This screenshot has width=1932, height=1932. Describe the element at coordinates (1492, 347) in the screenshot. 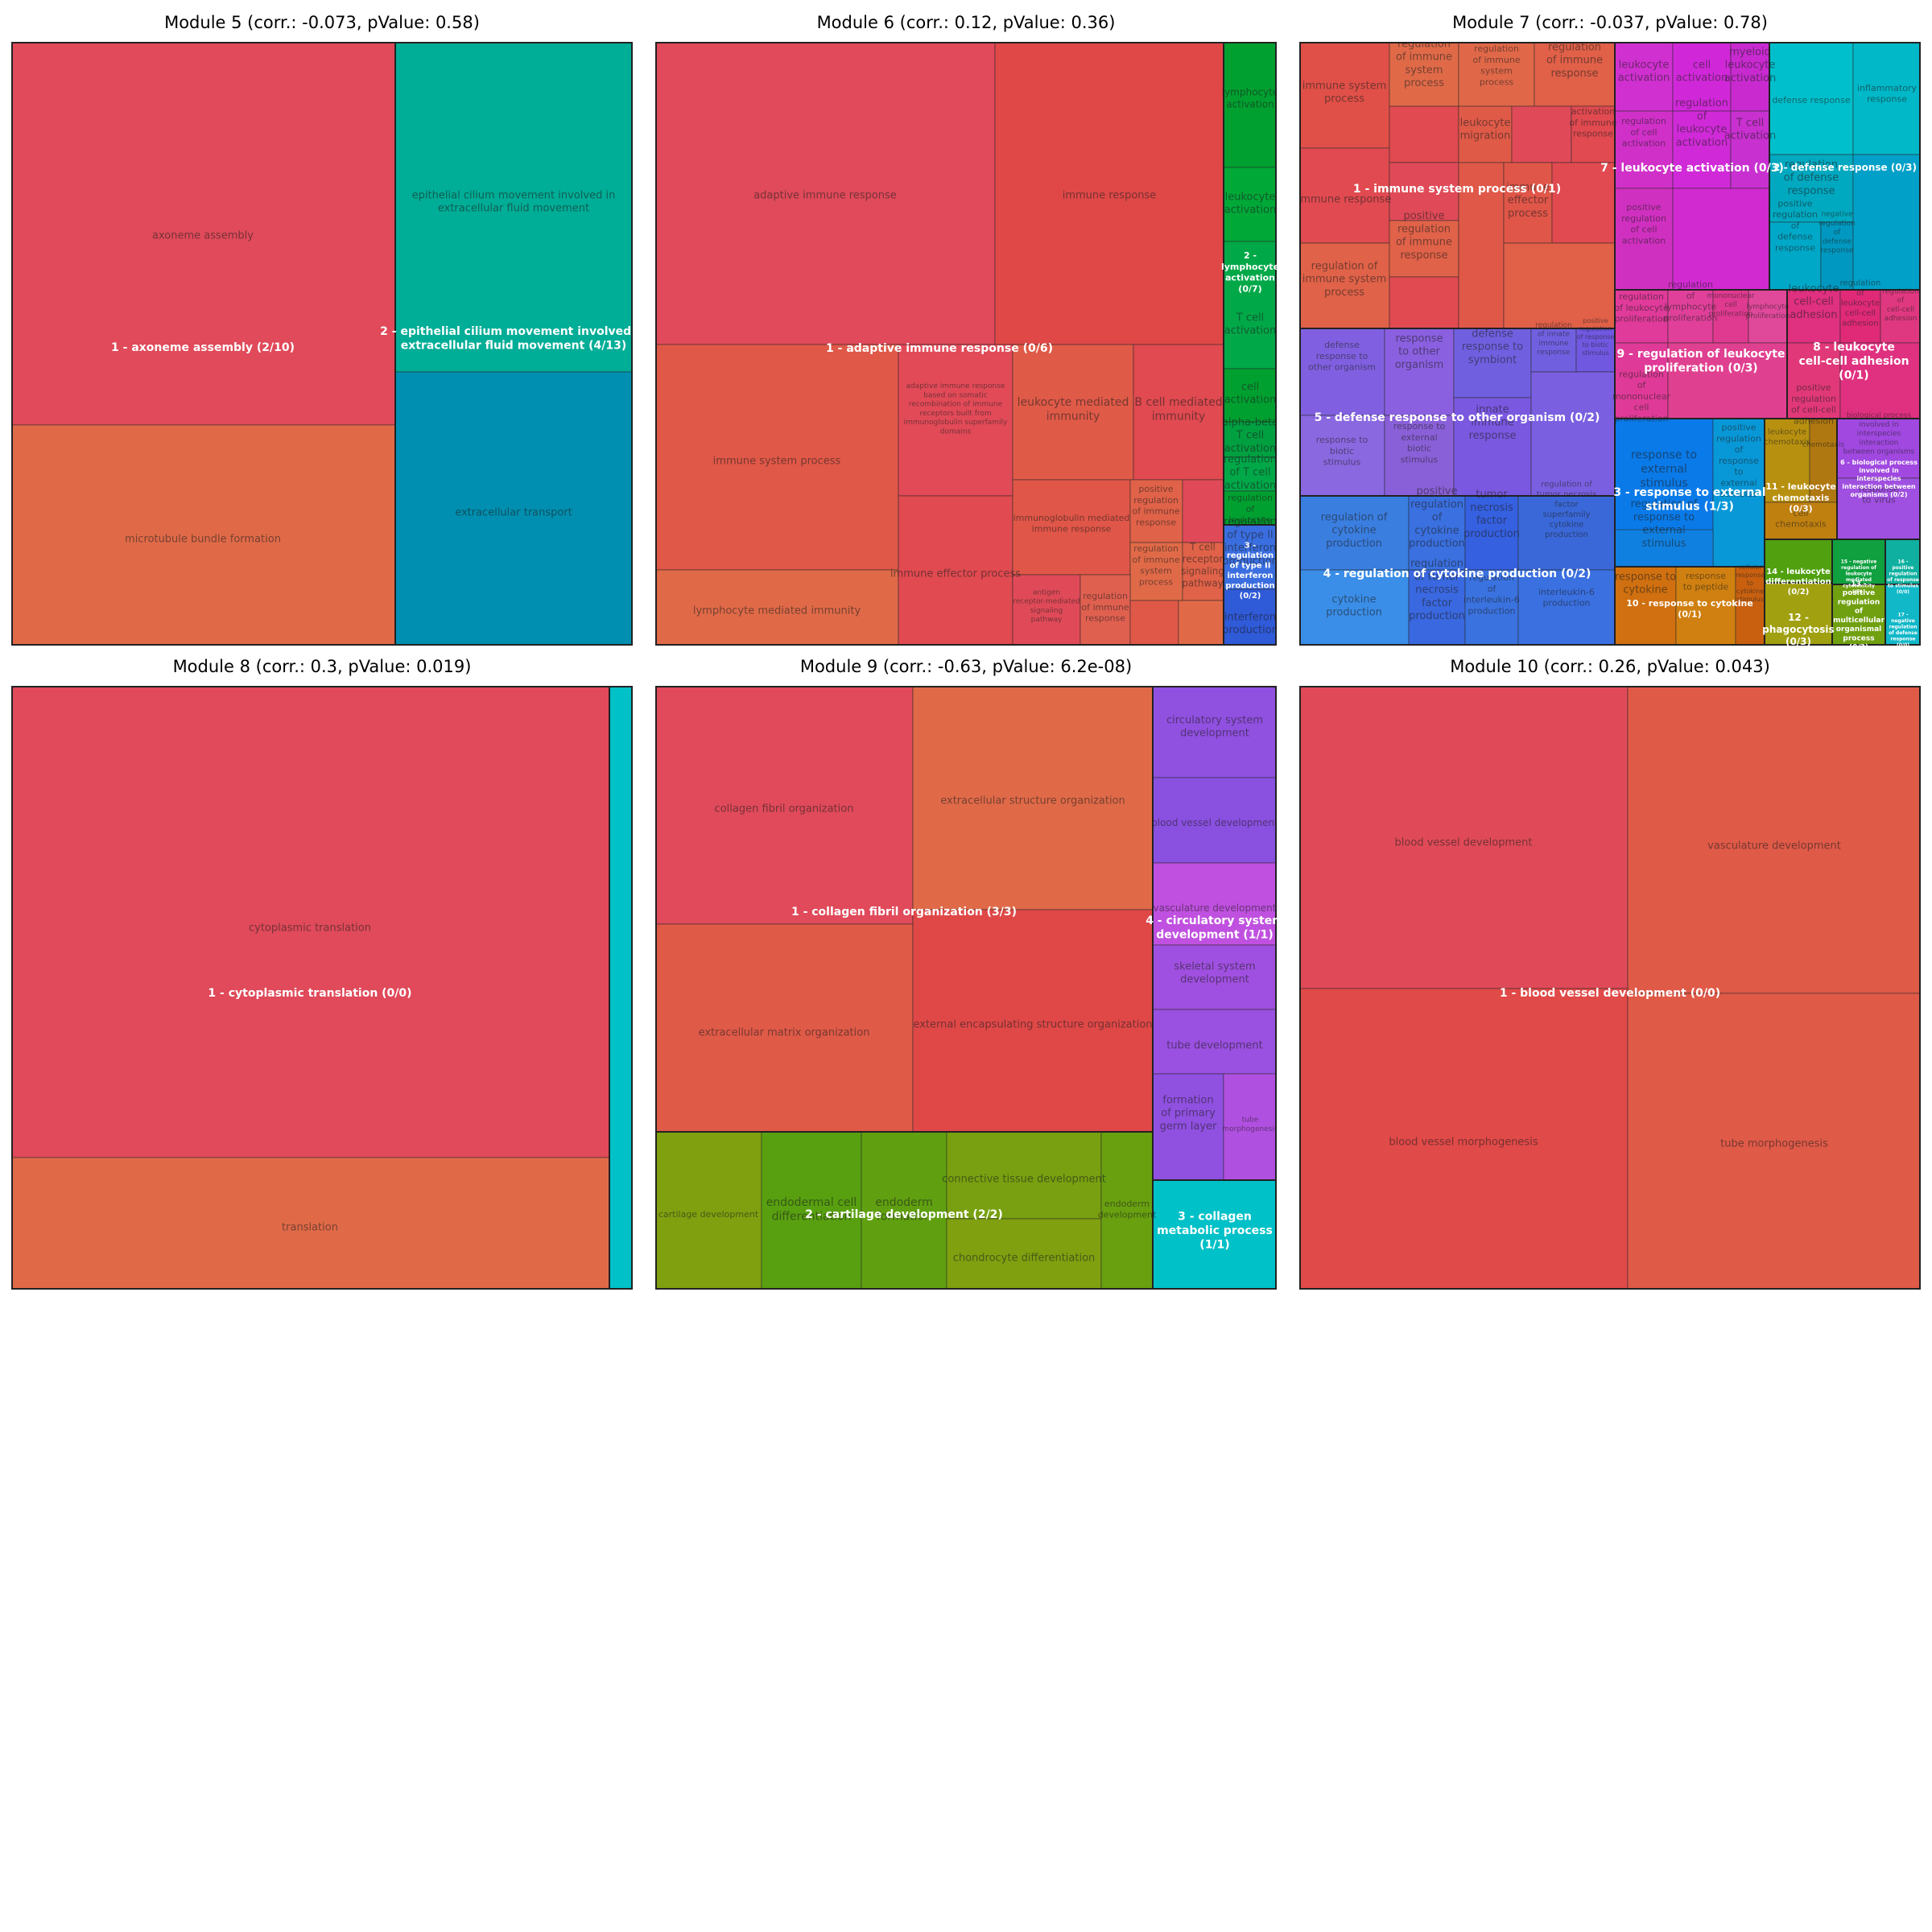

I see `cell-label: defense response to symbiont` at that location.